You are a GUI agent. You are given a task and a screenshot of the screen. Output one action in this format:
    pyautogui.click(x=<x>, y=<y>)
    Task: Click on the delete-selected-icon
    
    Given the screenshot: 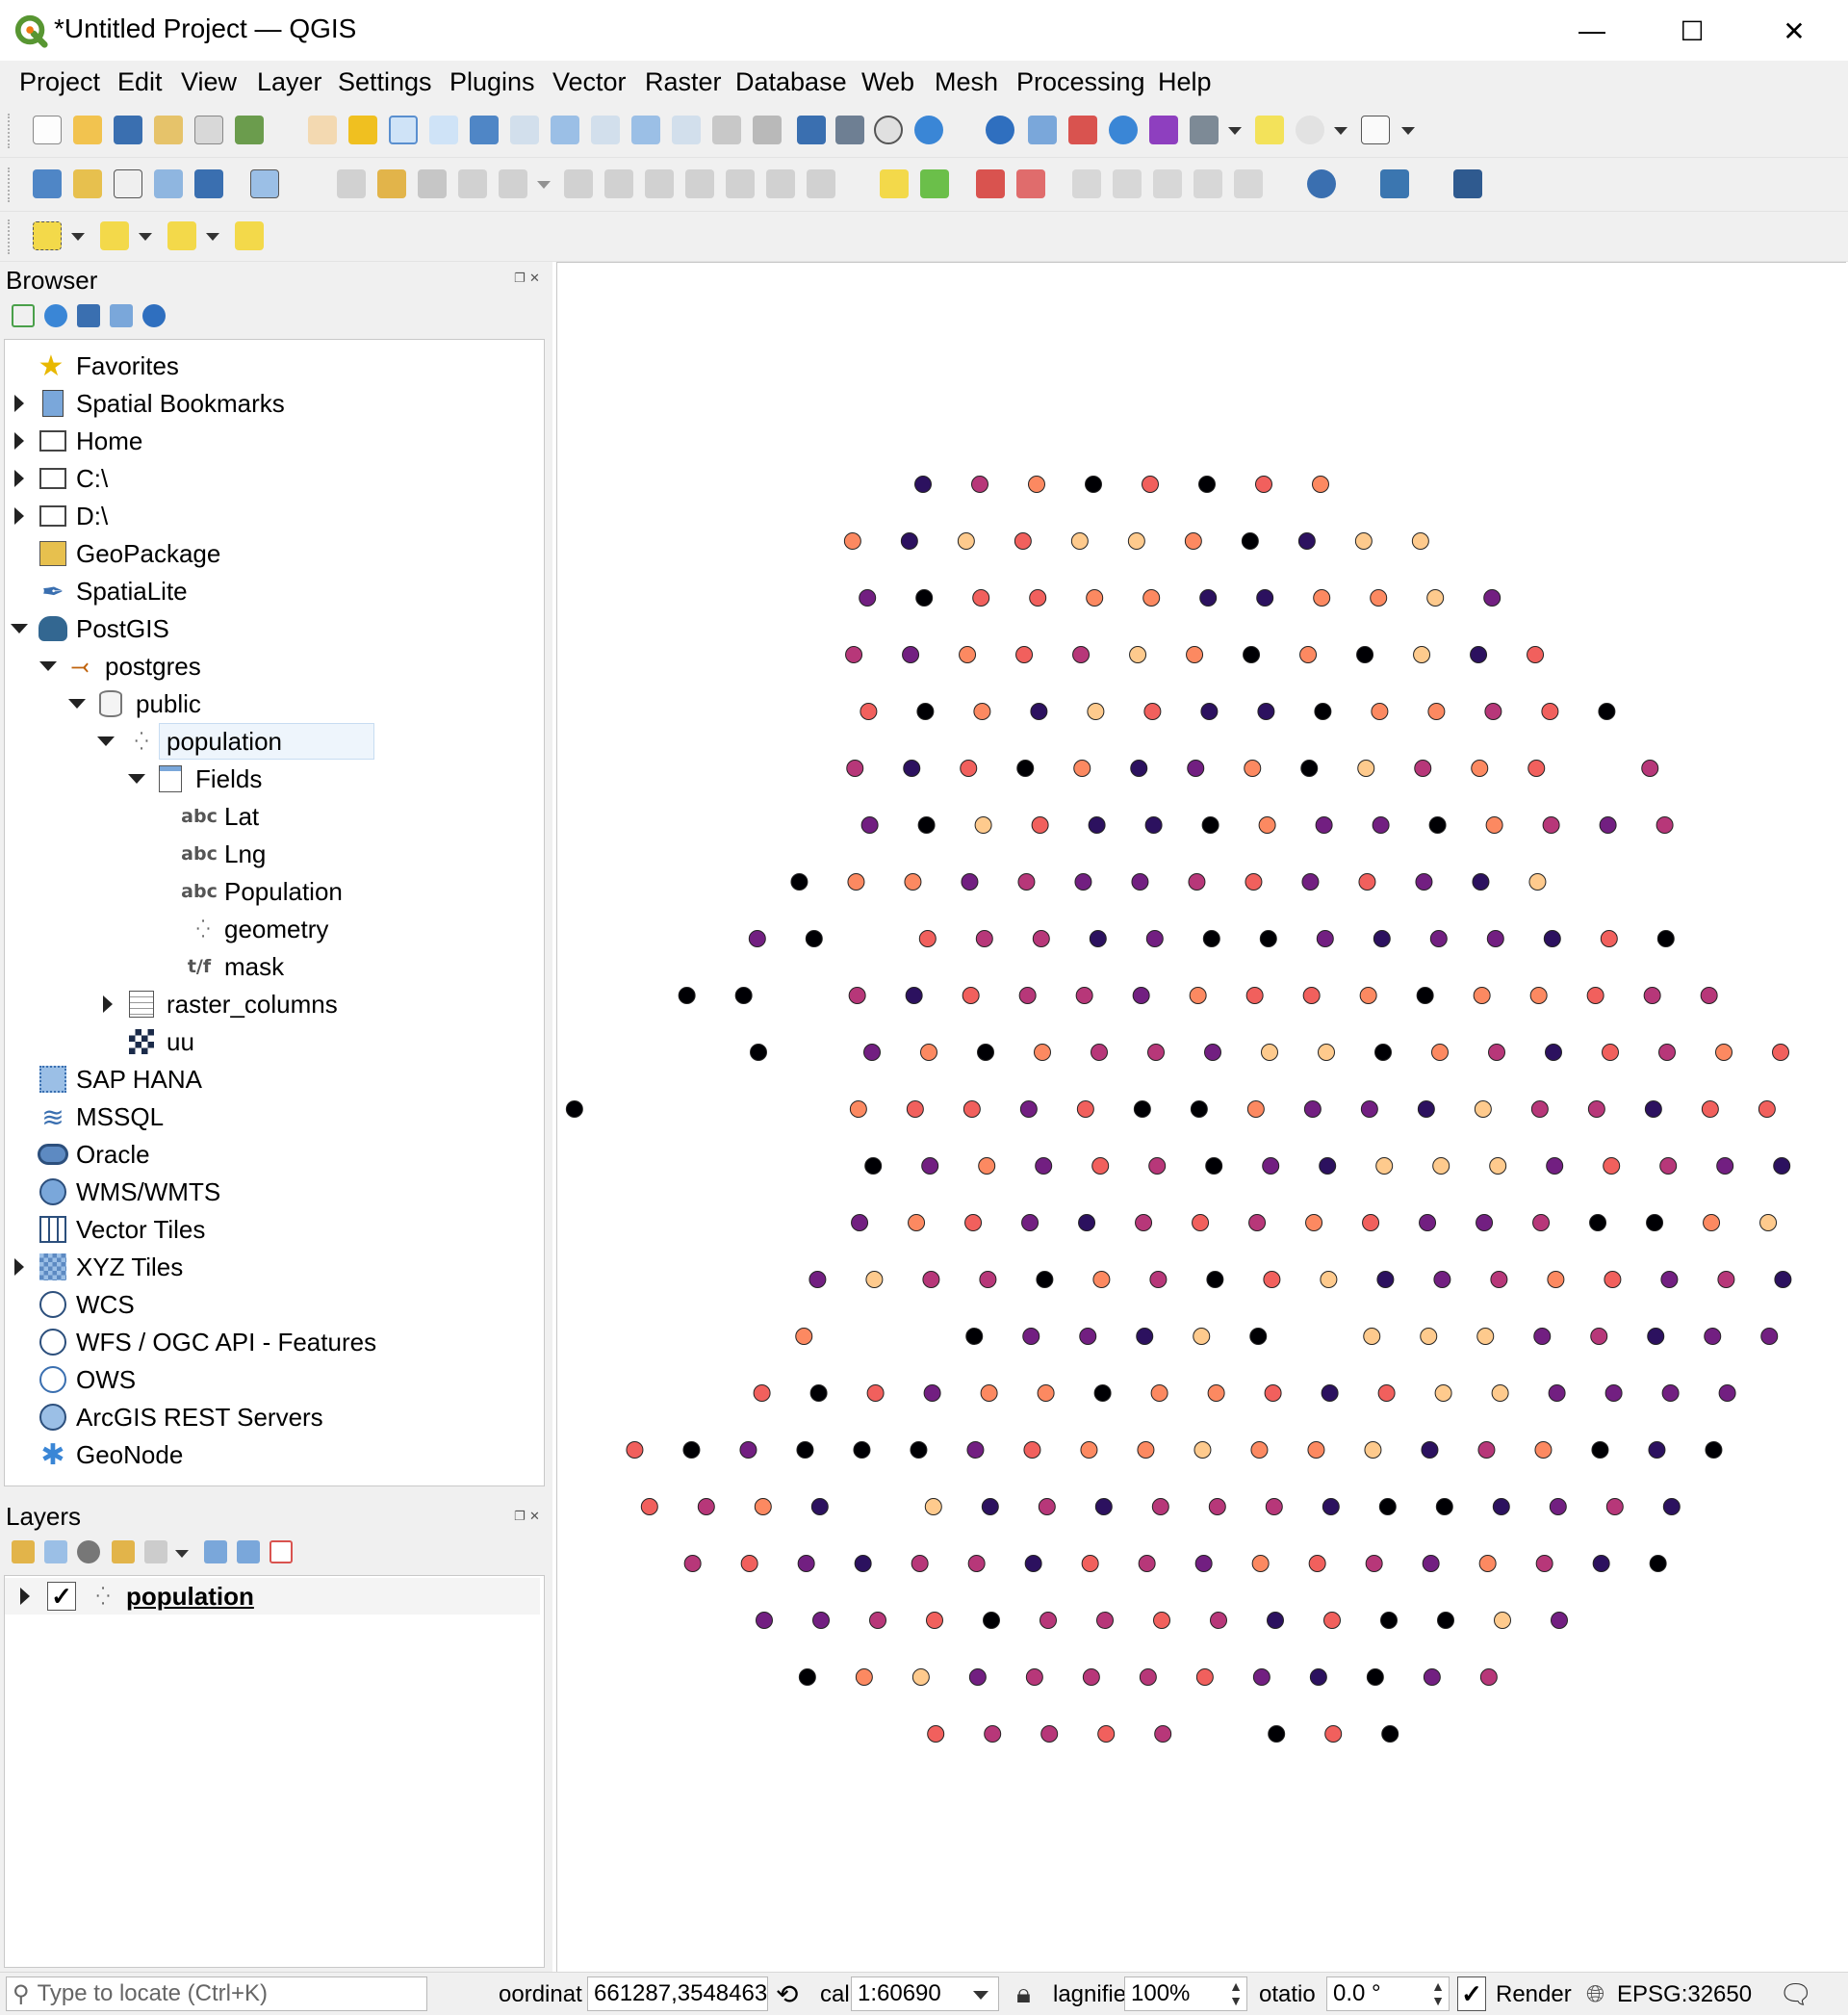 What is the action you would take?
    pyautogui.click(x=618, y=184)
    